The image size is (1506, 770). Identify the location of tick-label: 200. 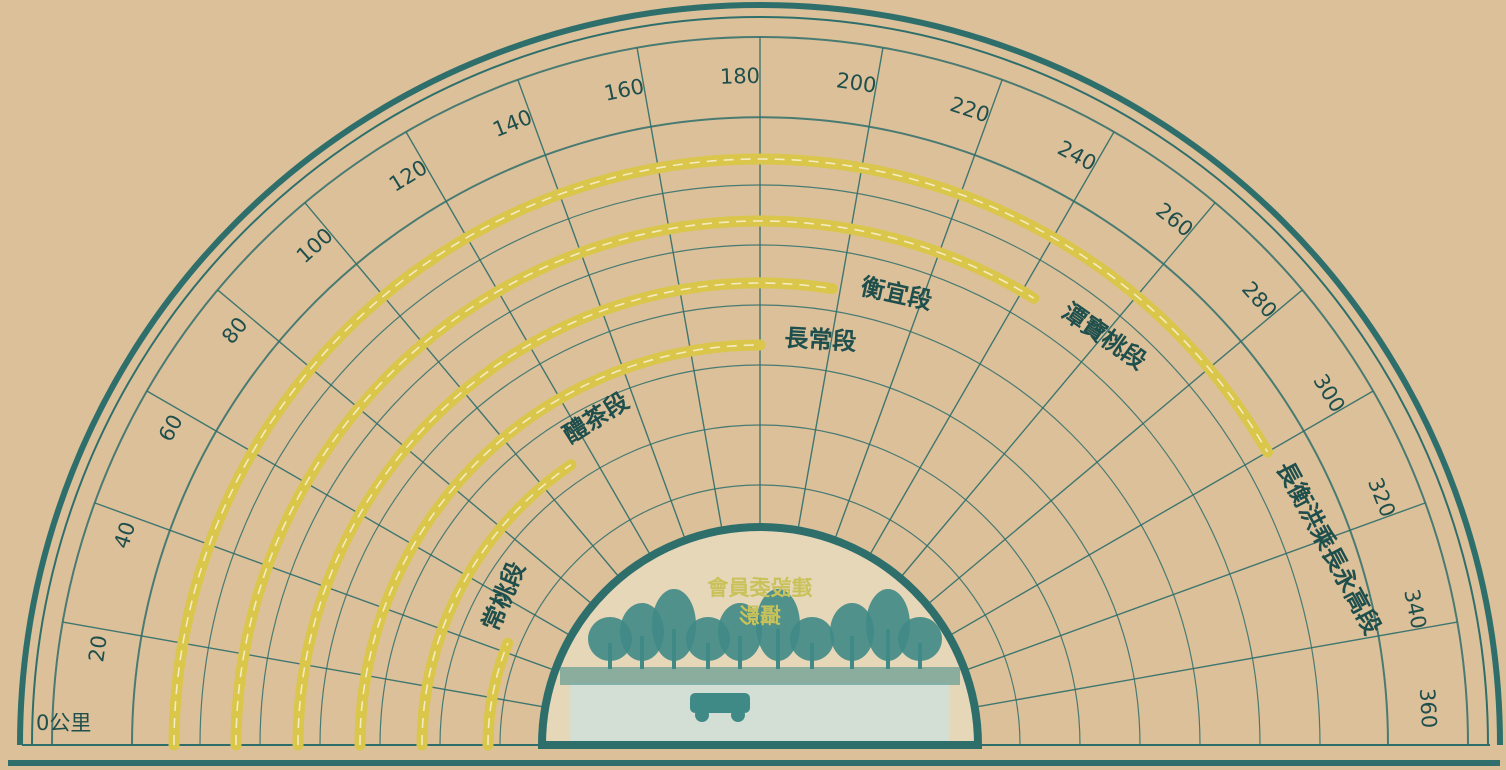
(856, 83).